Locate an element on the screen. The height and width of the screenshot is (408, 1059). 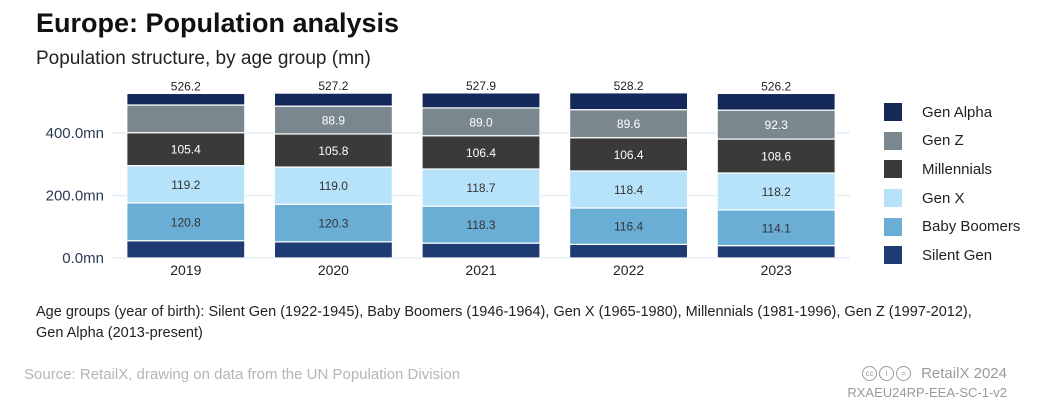
bar-gen-x-2023 is located at coordinates (776, 191).